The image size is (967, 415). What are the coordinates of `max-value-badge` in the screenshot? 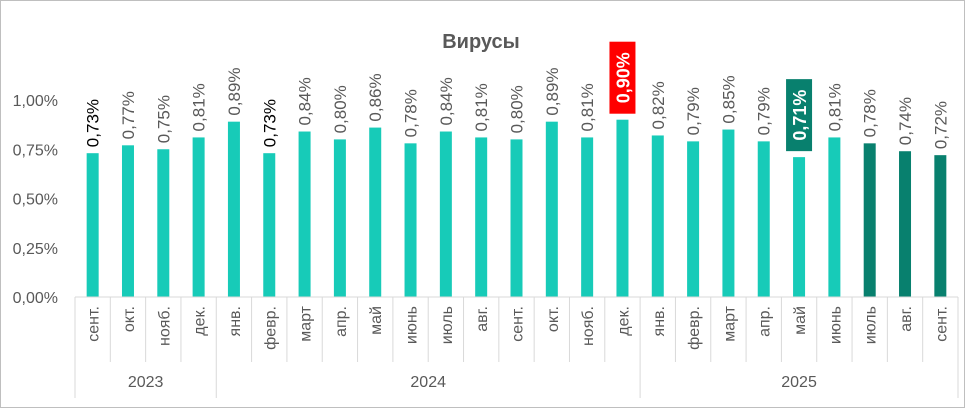 It's located at (622, 77).